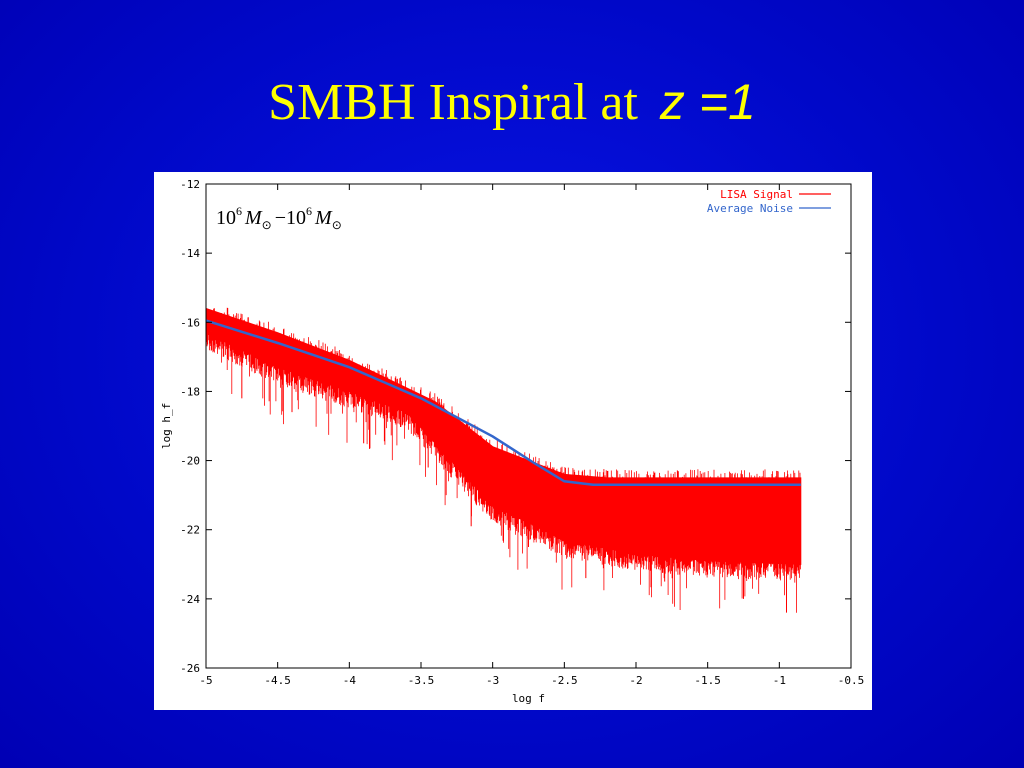  I want to click on x-axis-label: log f, so click(528, 698).